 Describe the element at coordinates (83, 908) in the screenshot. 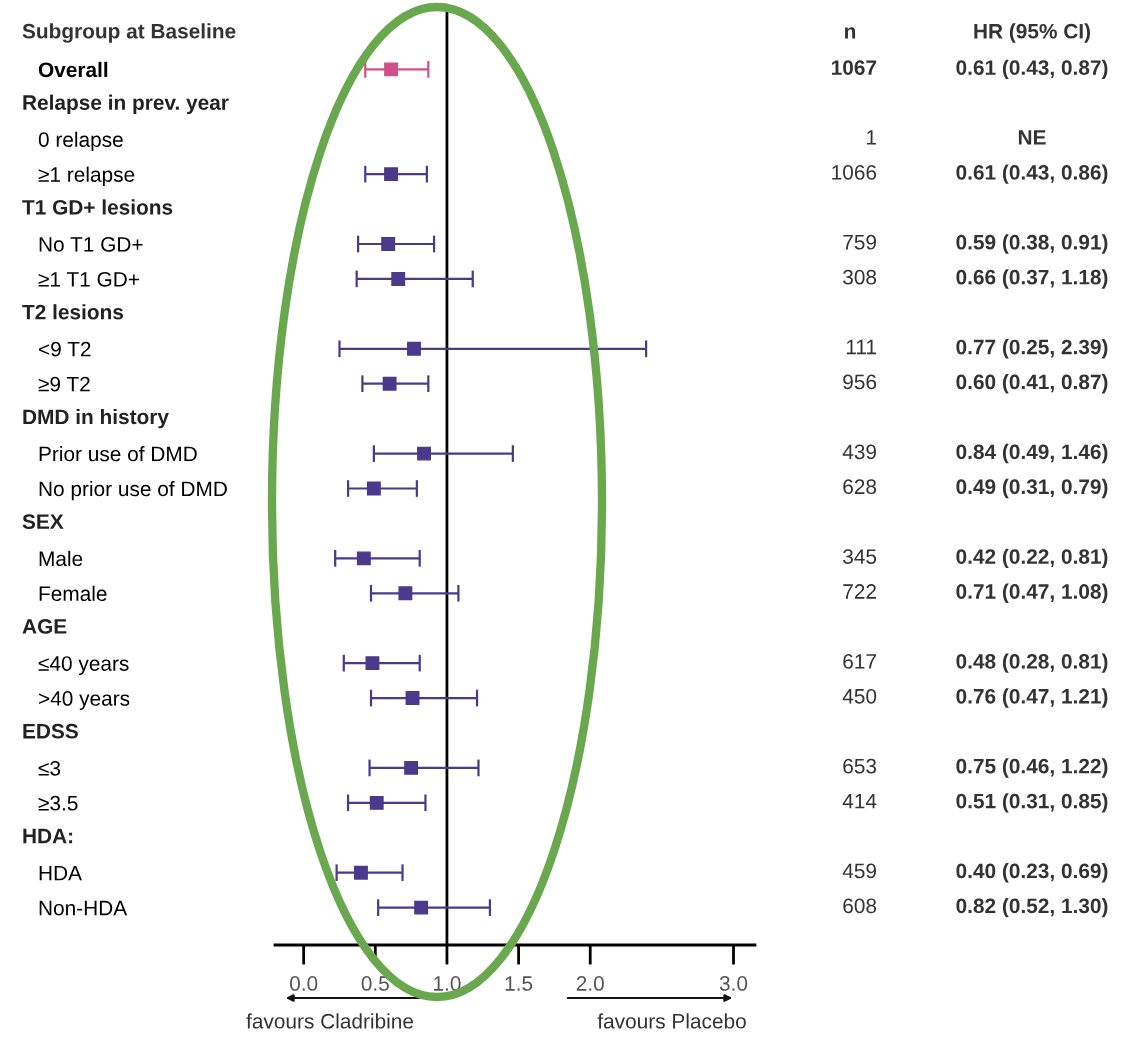

I see `y-tick-label: Non-HDA` at that location.